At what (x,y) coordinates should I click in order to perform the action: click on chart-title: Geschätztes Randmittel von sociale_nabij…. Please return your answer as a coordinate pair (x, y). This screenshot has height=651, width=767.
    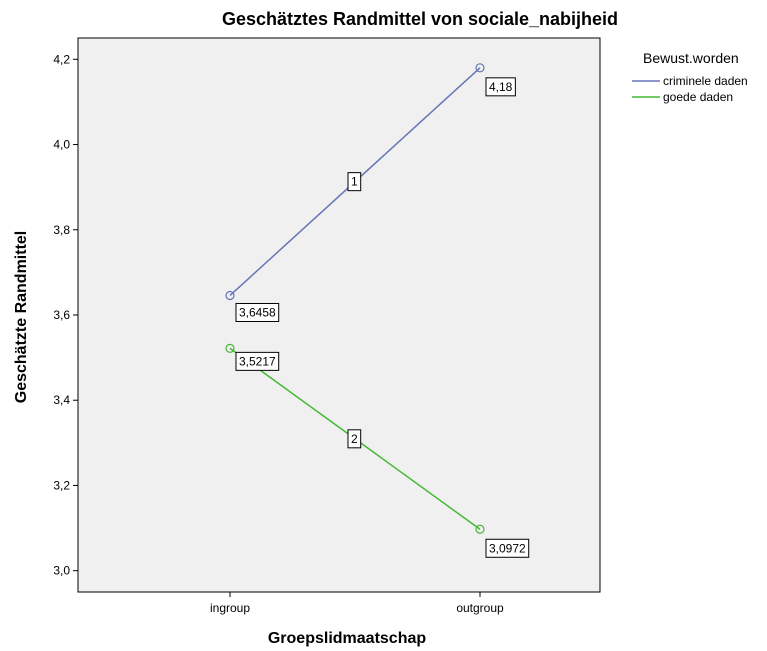
    Looking at the image, I should click on (420, 19).